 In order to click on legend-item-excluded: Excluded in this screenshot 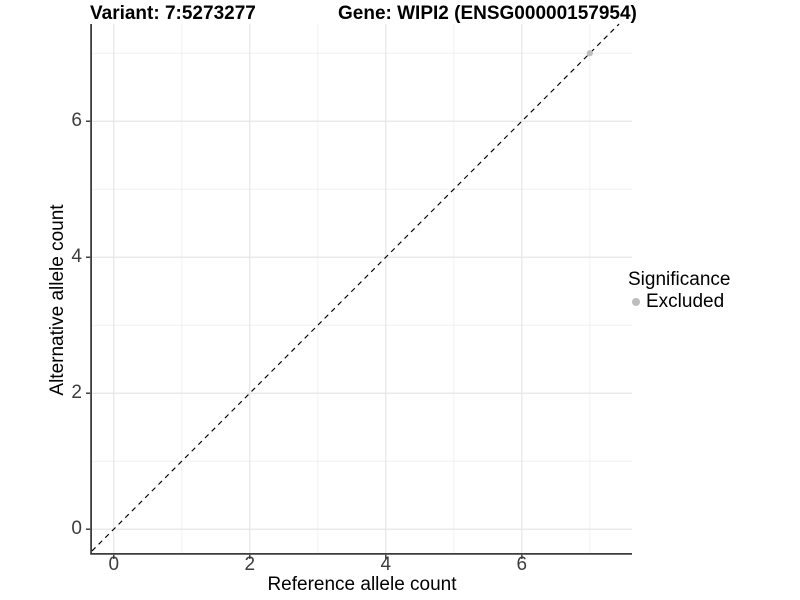, I will do `click(679, 302)`.